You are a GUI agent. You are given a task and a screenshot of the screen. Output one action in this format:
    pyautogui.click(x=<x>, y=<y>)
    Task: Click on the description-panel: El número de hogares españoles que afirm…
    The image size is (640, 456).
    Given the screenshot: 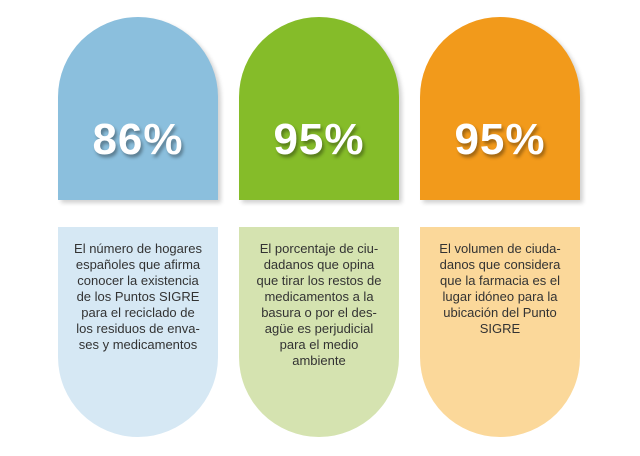 What is the action you would take?
    pyautogui.click(x=138, y=332)
    